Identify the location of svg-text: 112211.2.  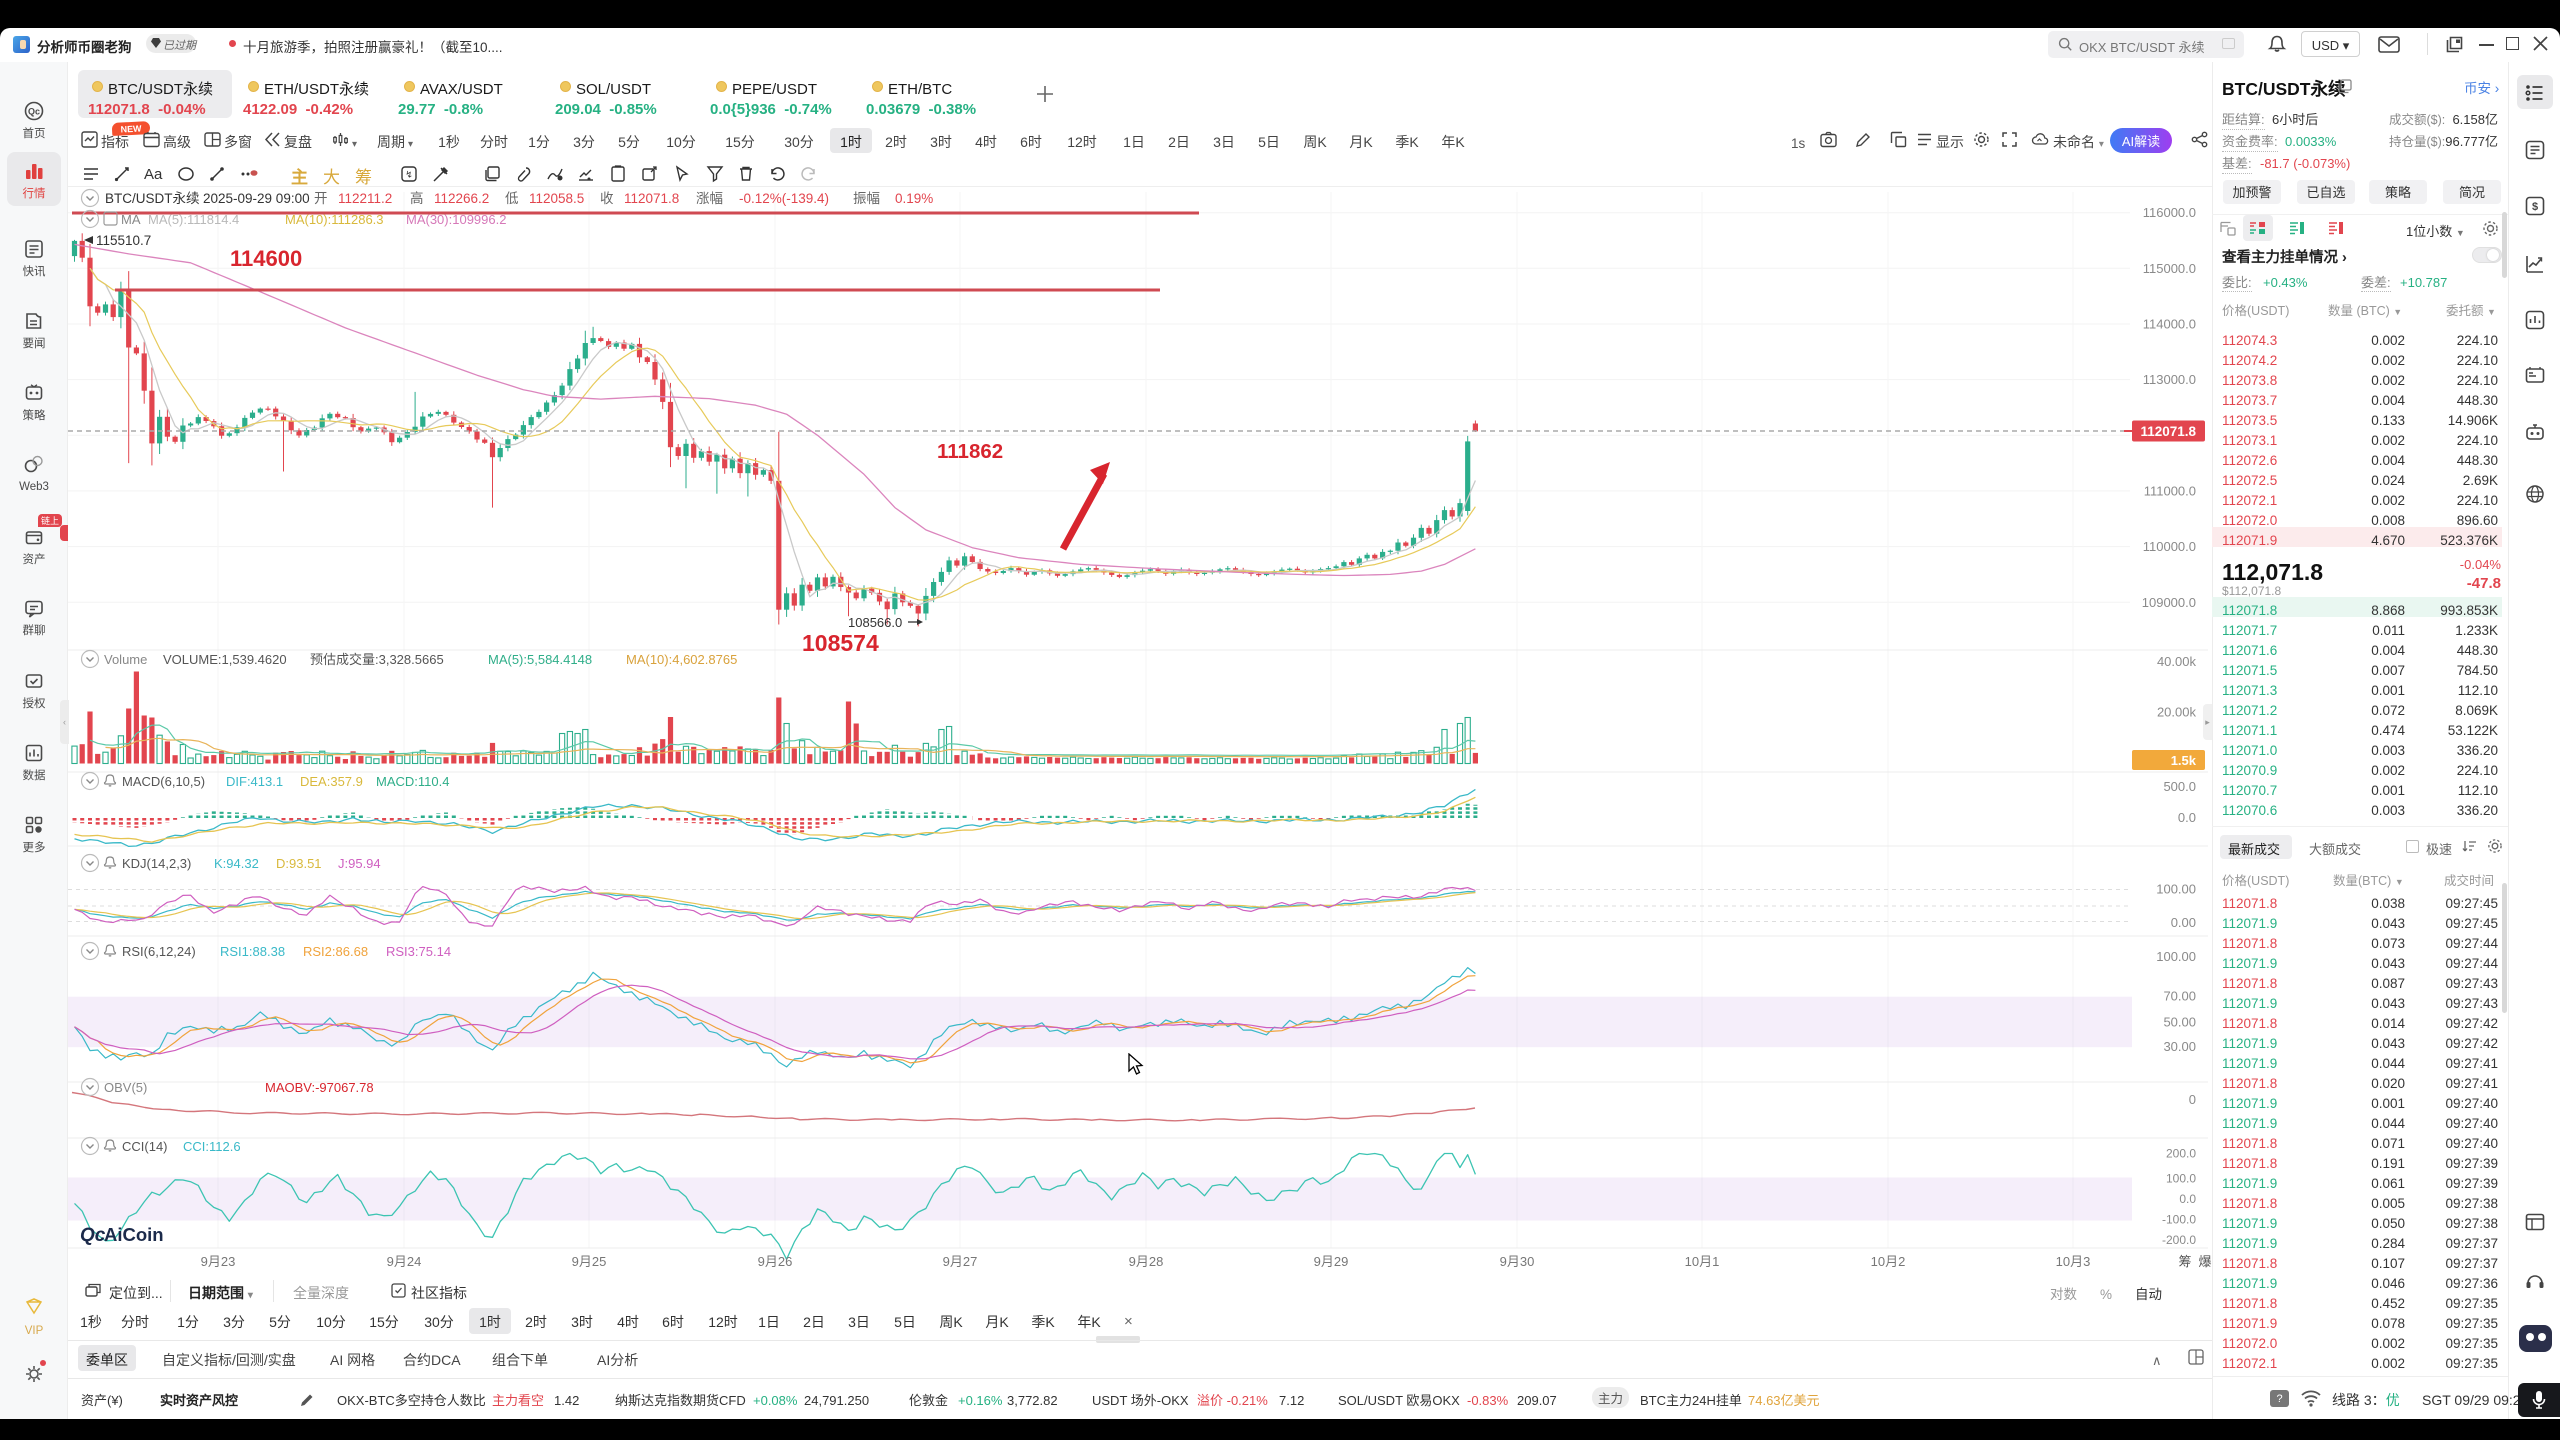
(365, 197).